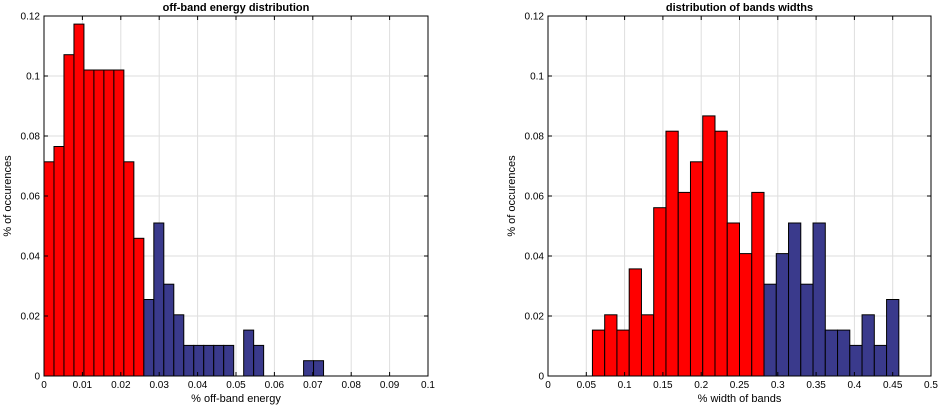  Describe the element at coordinates (816, 385) in the screenshot. I see `x-tick-label: 0.35` at that location.